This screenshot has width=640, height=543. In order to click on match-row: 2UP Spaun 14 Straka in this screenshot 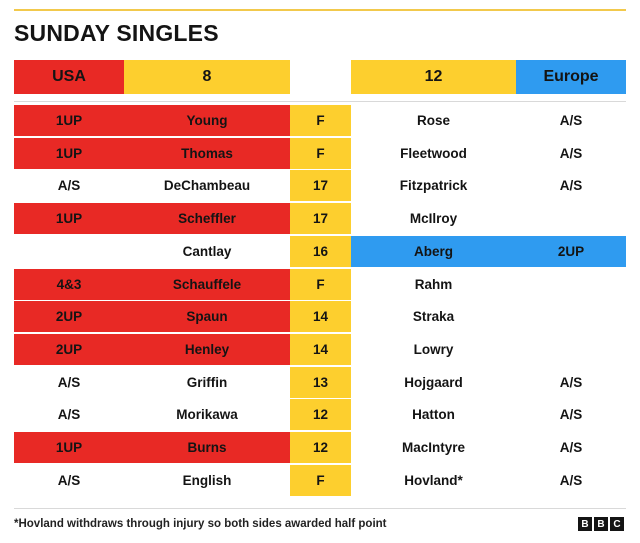, I will do `click(320, 317)`.